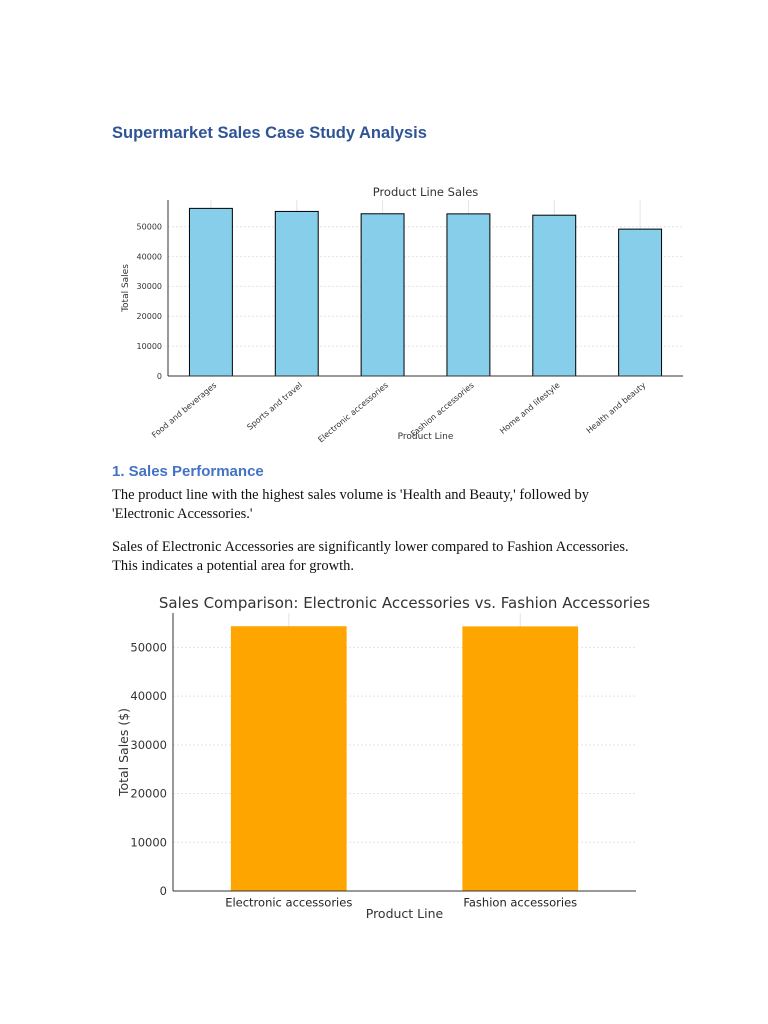 The image size is (768, 1024). Describe the element at coordinates (188, 471) in the screenshot. I see `section-heading-sales-performance: 1. Sales Performance` at that location.